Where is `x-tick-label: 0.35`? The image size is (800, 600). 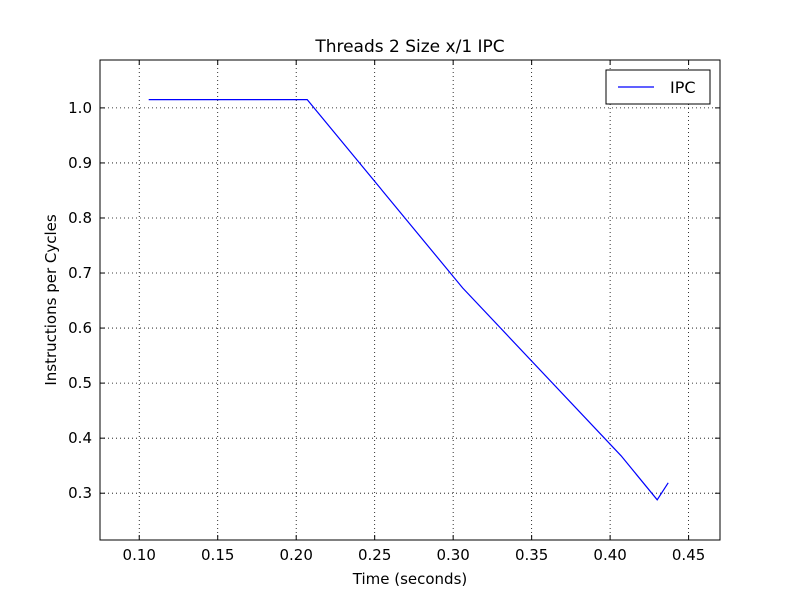
x-tick-label: 0.35 is located at coordinates (531, 555).